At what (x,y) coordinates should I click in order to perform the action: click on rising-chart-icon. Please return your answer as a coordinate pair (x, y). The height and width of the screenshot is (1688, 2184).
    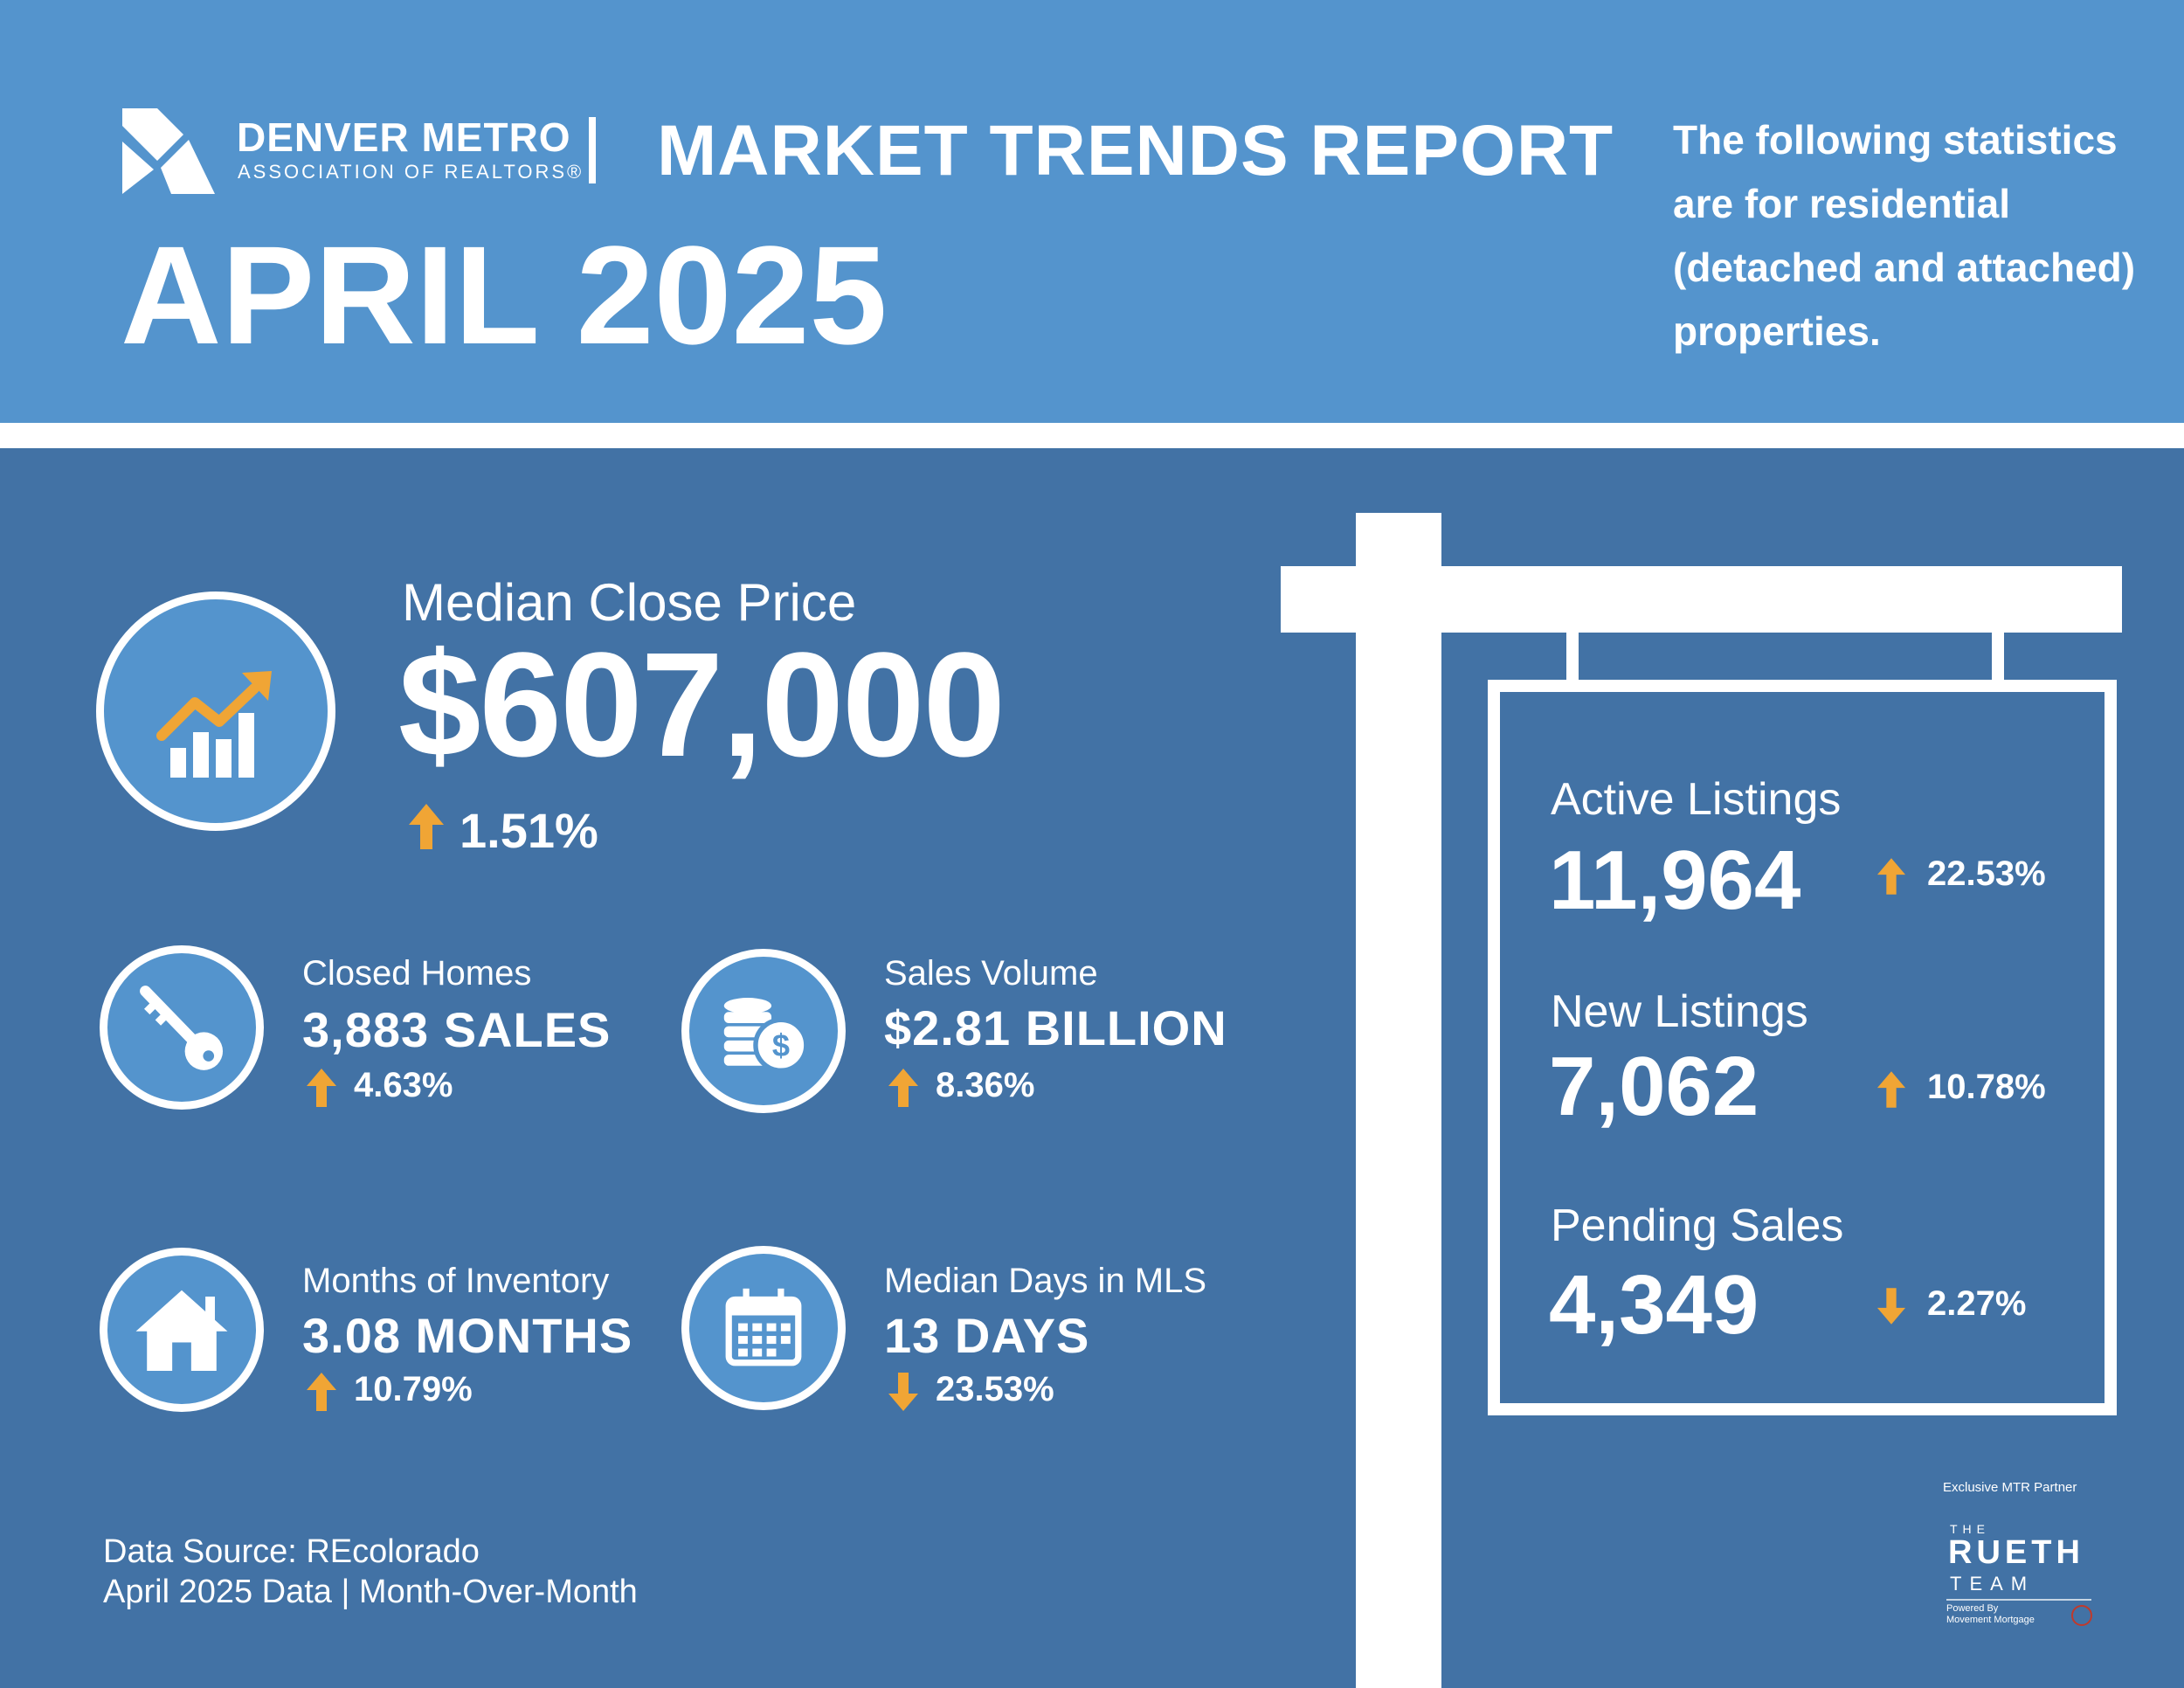
    Looking at the image, I should click on (215, 711).